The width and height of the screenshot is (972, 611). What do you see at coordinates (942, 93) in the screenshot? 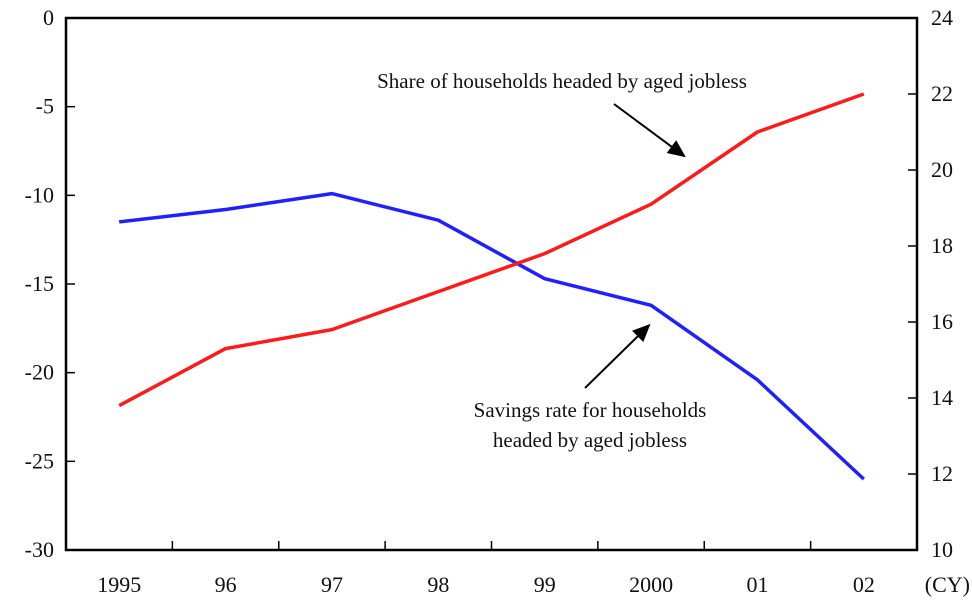
I see `right-axis-tick-label: 22` at bounding box center [942, 93].